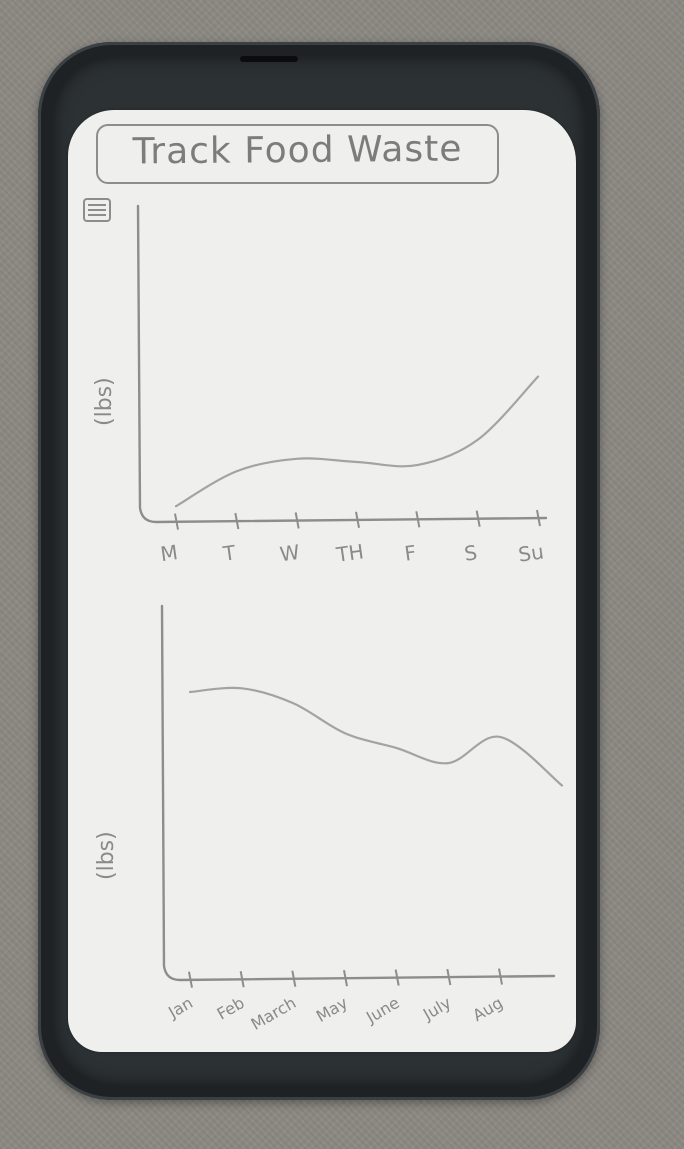 The width and height of the screenshot is (684, 1149). Describe the element at coordinates (332, 1009) in the screenshot. I see `monthly-tick-label: May` at that location.